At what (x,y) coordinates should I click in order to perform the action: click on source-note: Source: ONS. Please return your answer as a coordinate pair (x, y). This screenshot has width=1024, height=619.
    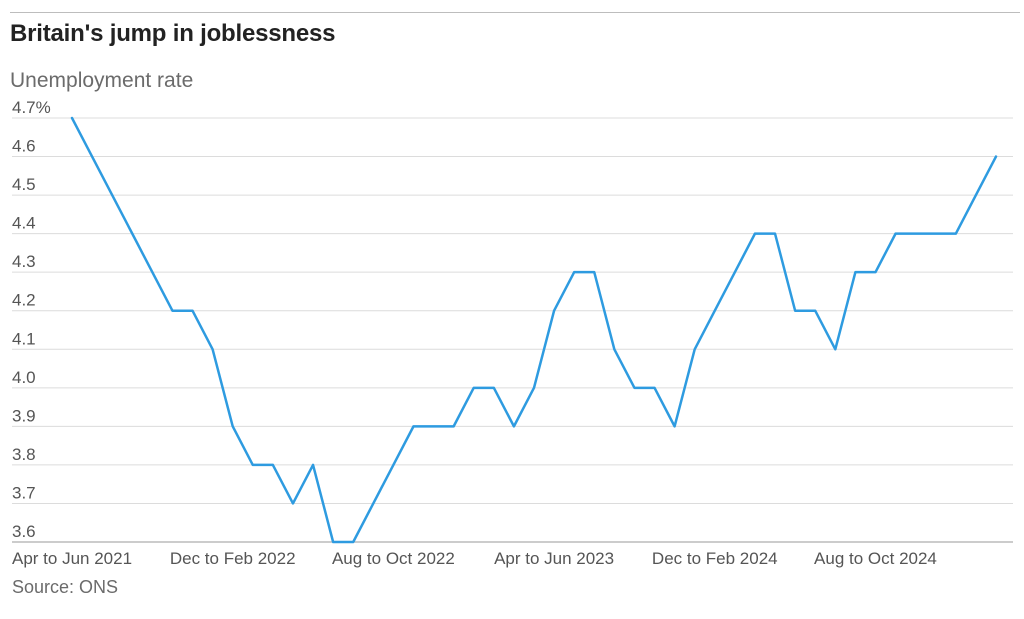
    Looking at the image, I should click on (65, 587).